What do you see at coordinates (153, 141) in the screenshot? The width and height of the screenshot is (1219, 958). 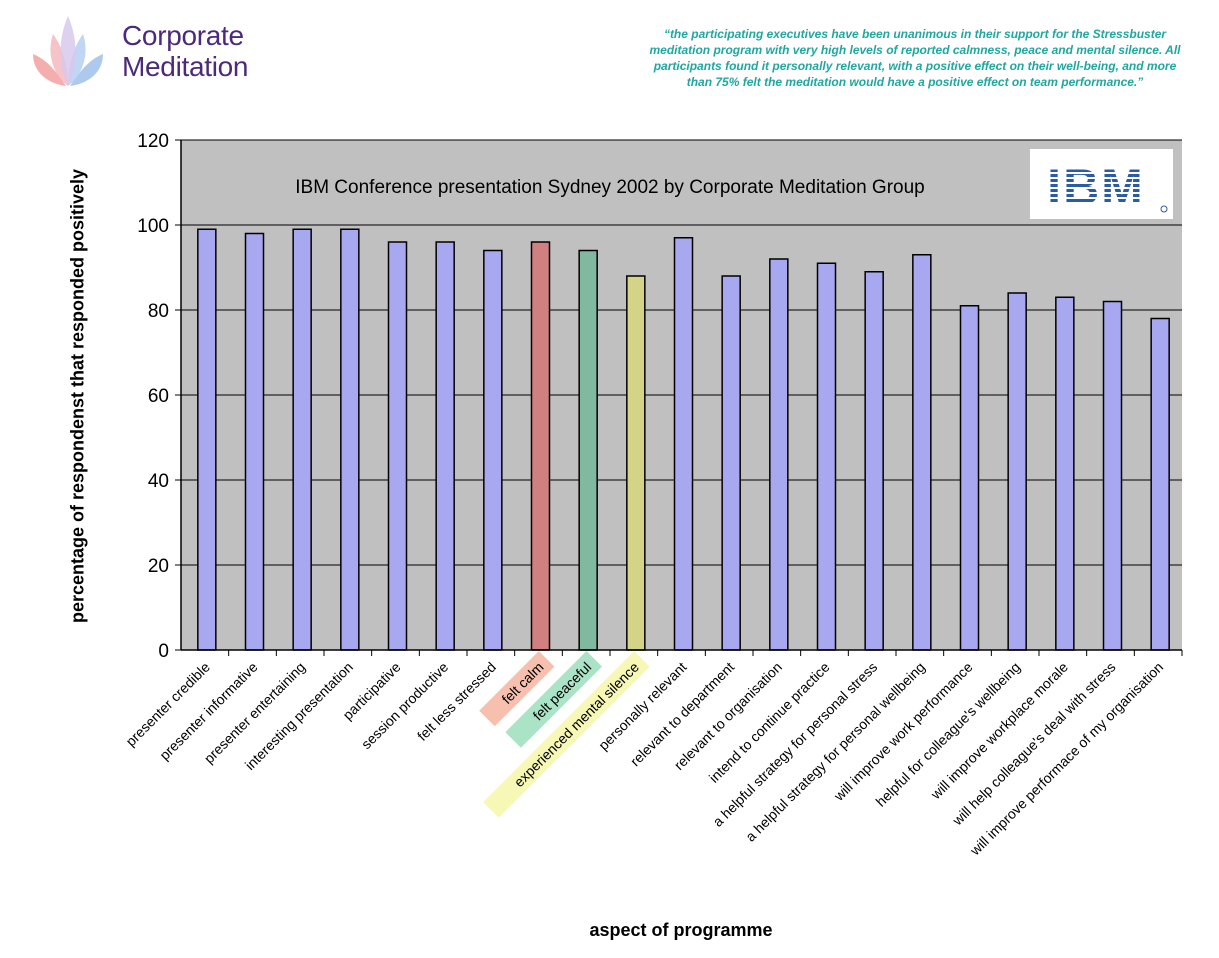 I see `y-tick-label: 120` at bounding box center [153, 141].